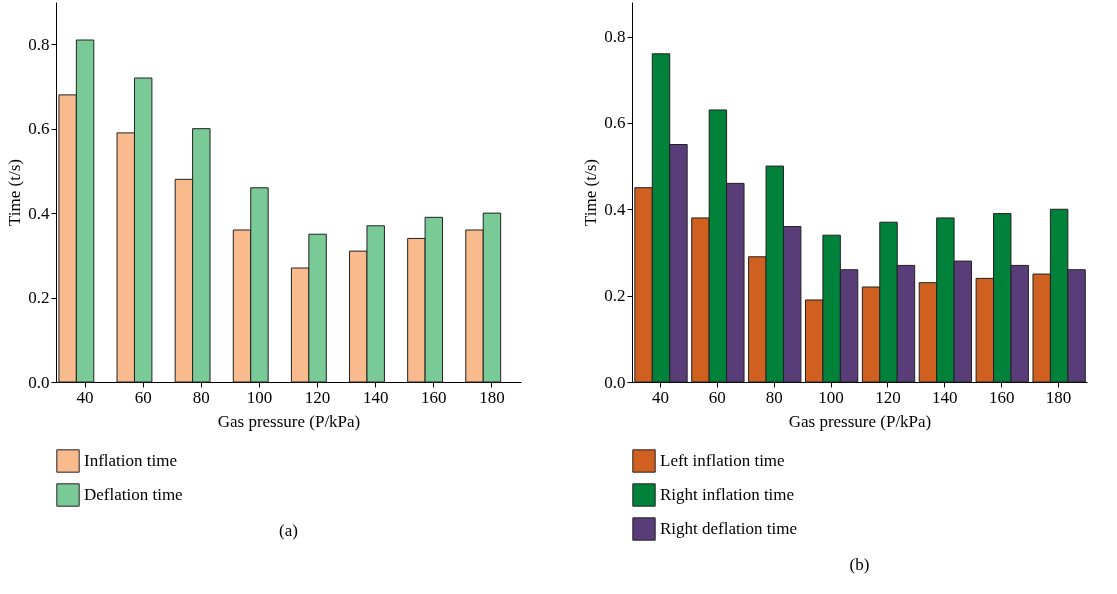 This screenshot has height=594, width=1117. What do you see at coordinates (133, 494) in the screenshot?
I see `legend-label: Deflation time` at bounding box center [133, 494].